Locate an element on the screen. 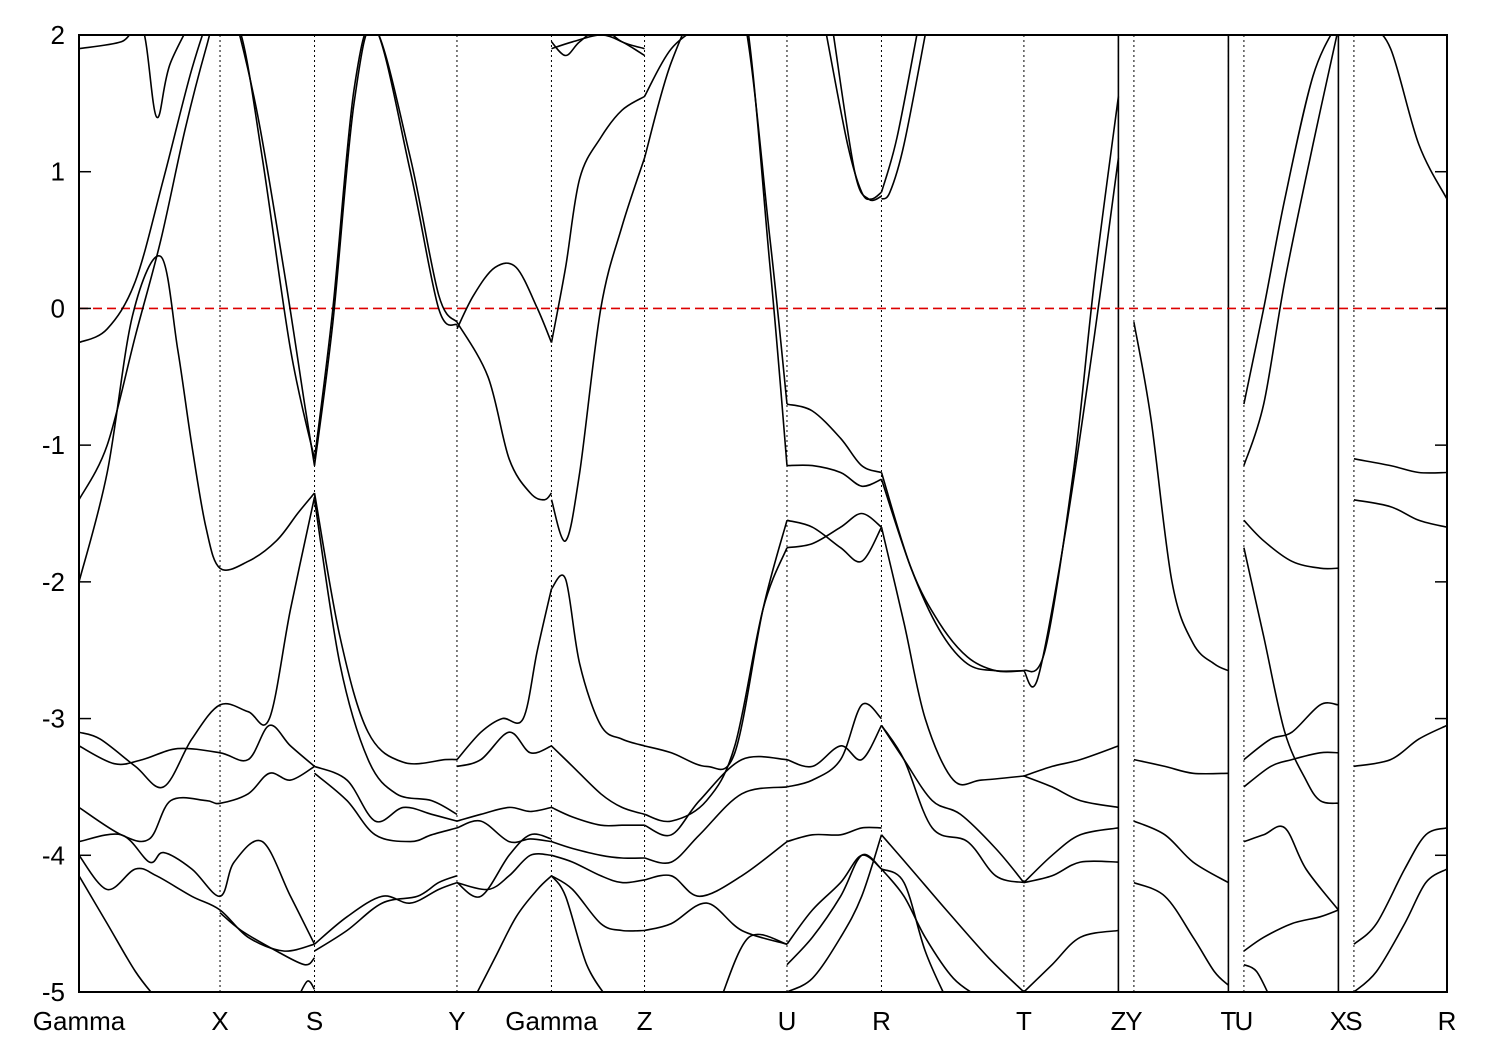 The height and width of the screenshot is (1050, 1500). x-tick-label: X is located at coordinates (219, 1021).